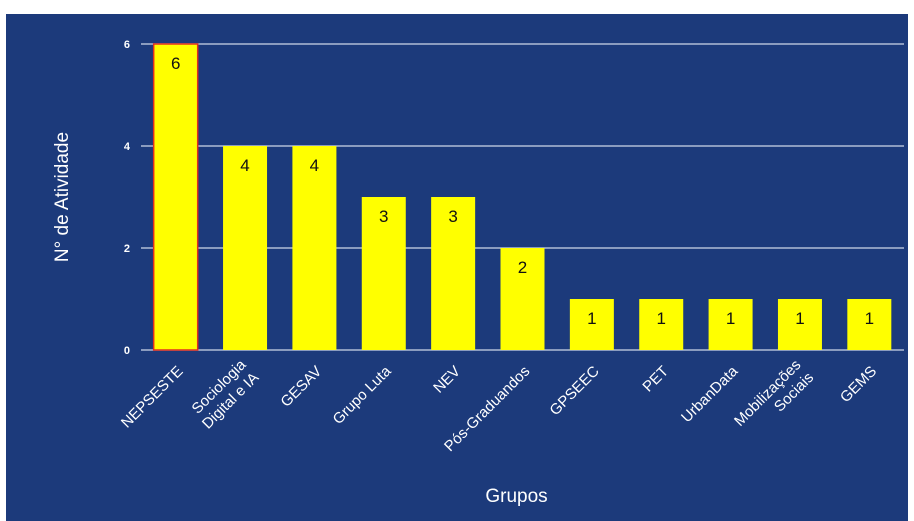  I want to click on data-label: 6, so click(175, 63).